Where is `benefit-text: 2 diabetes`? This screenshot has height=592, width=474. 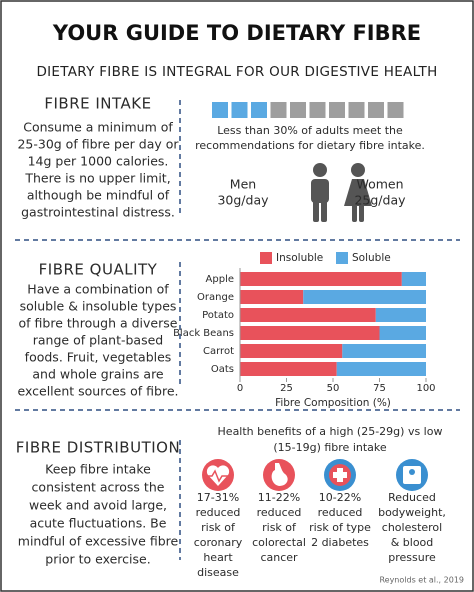
benefit-text: 2 diabetes is located at coordinates (340, 542).